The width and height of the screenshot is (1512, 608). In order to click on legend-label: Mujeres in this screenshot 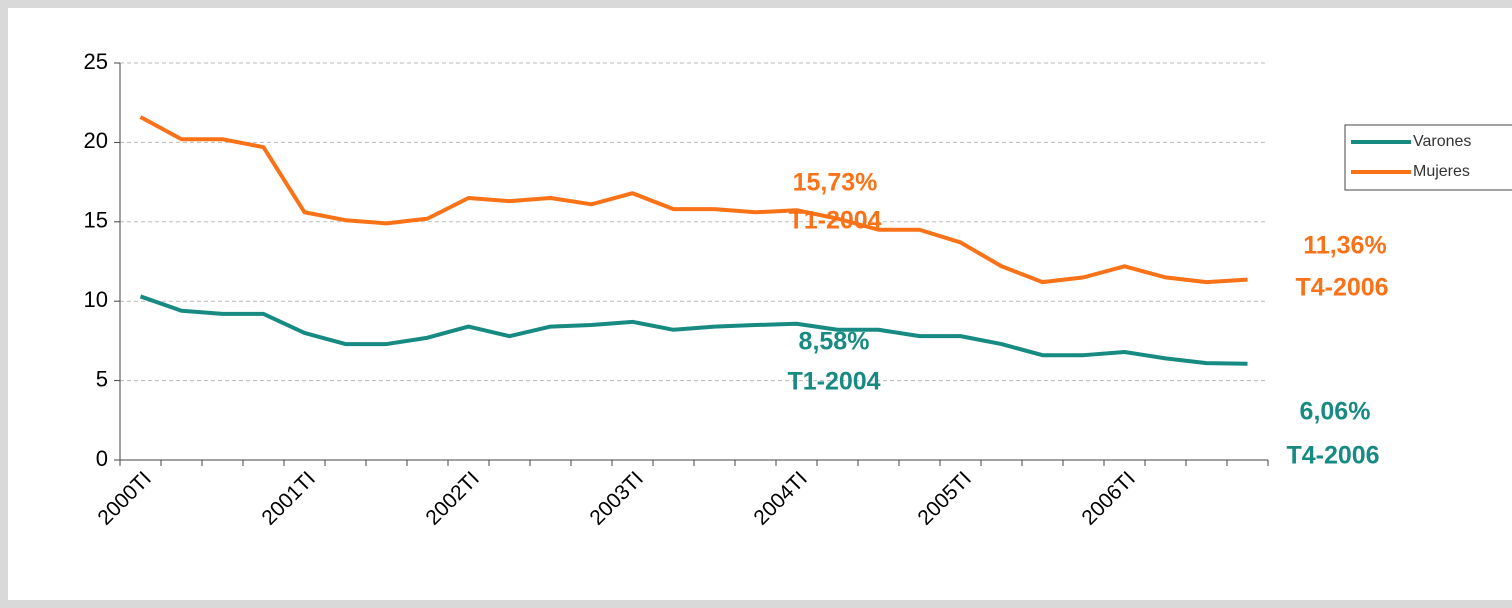, I will do `click(1441, 171)`.